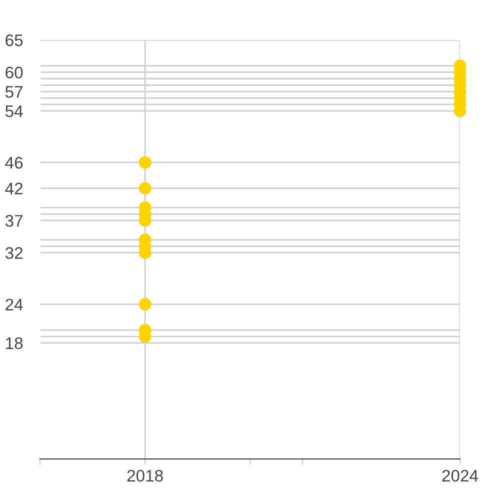 The width and height of the screenshot is (500, 500). Describe the element at coordinates (14, 304) in the screenshot. I see `y-tick-label: 24` at that location.